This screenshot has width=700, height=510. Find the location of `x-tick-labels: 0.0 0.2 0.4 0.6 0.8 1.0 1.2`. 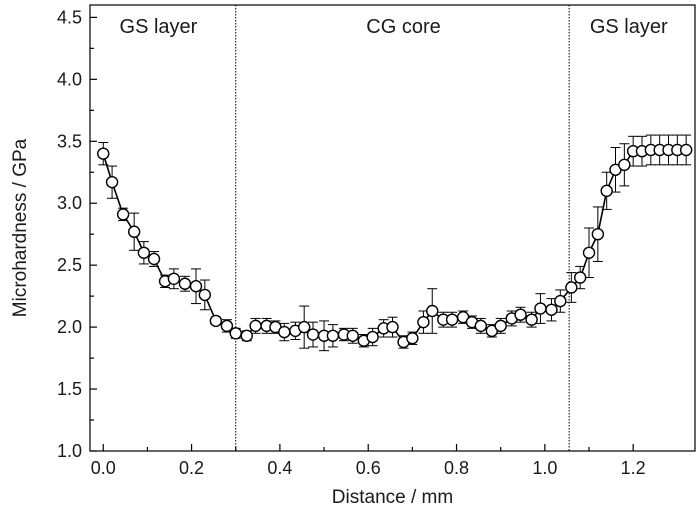

x-tick-labels: 0.0 0.2 0.4 0.6 0.8 1.0 1.2 is located at coordinates (368, 468).